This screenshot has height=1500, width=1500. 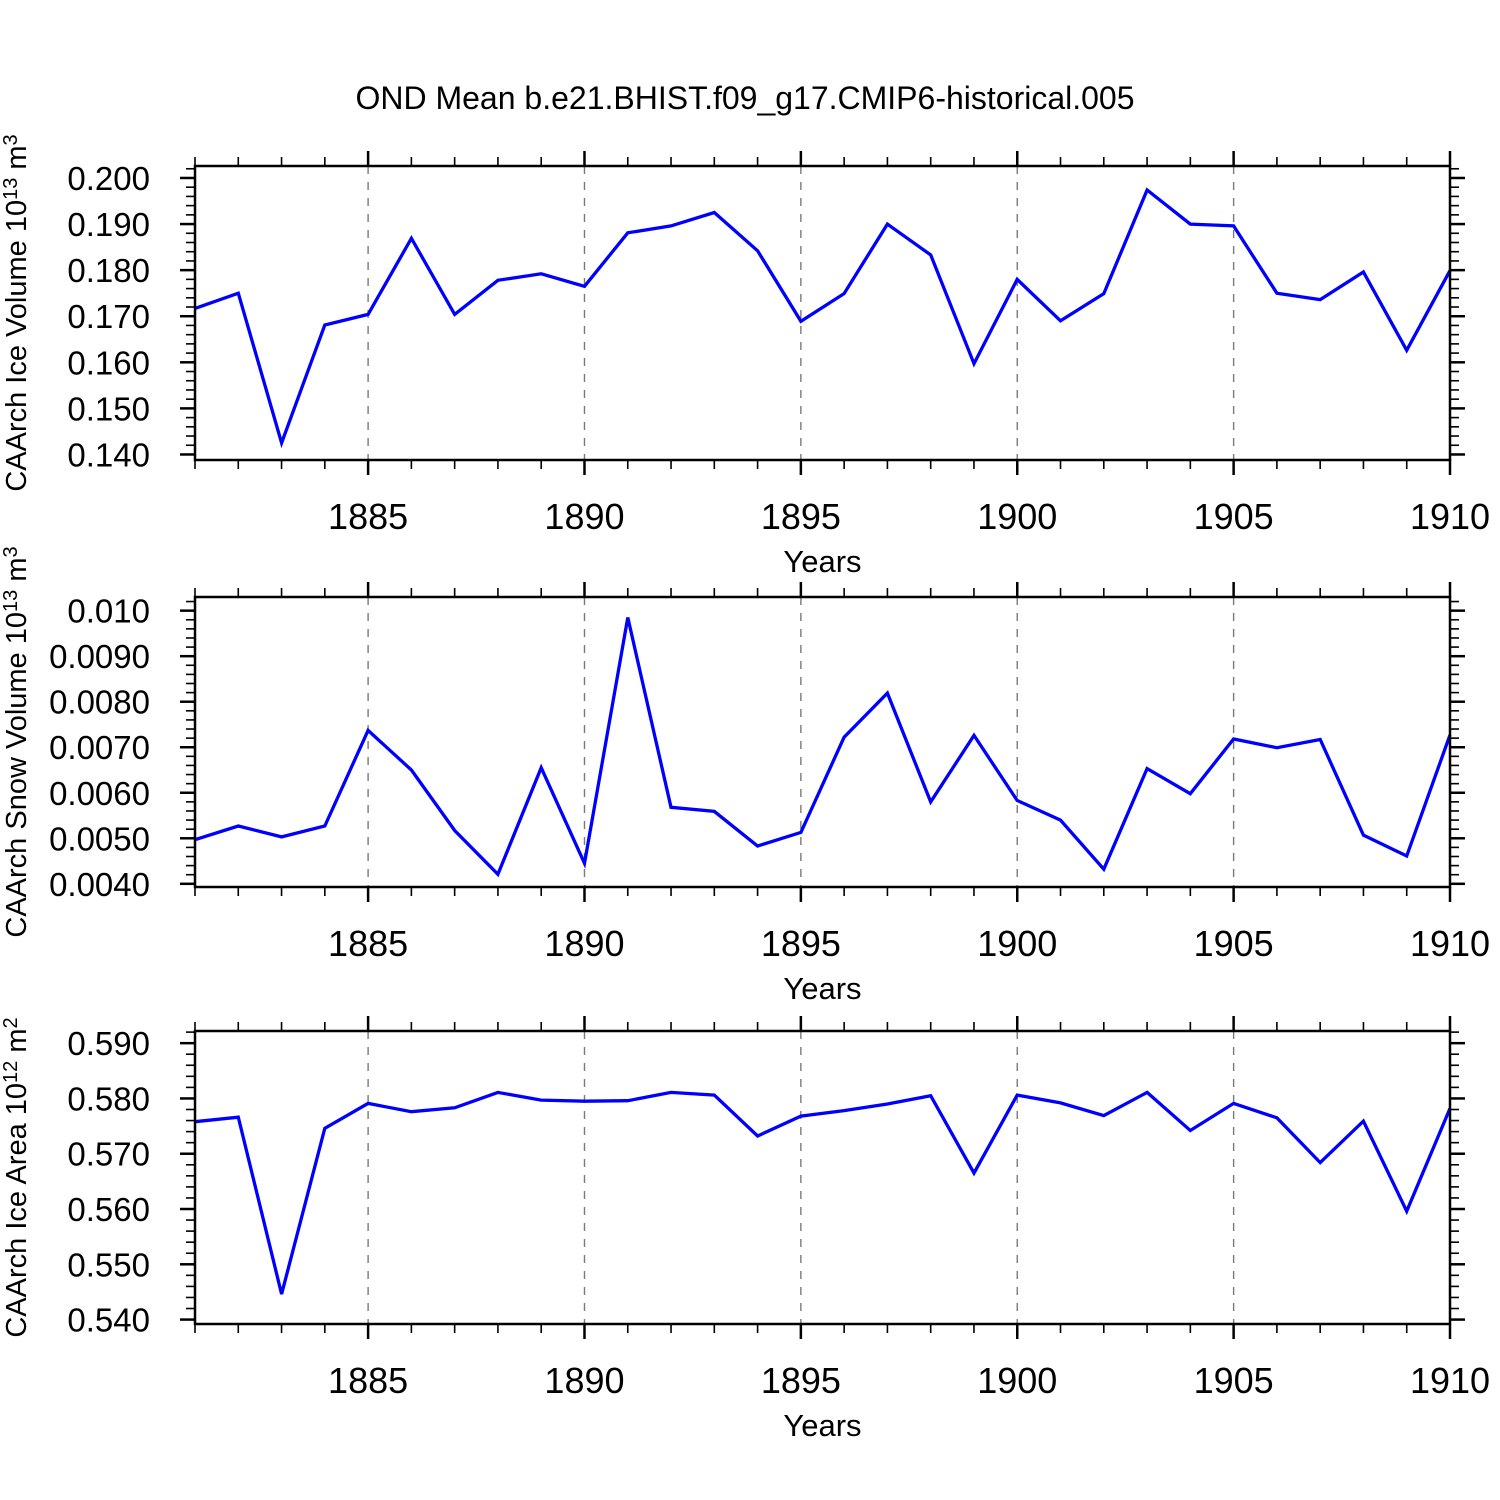 What do you see at coordinates (108, 1209) in the screenshot?
I see `y-tick-label: 0.560` at bounding box center [108, 1209].